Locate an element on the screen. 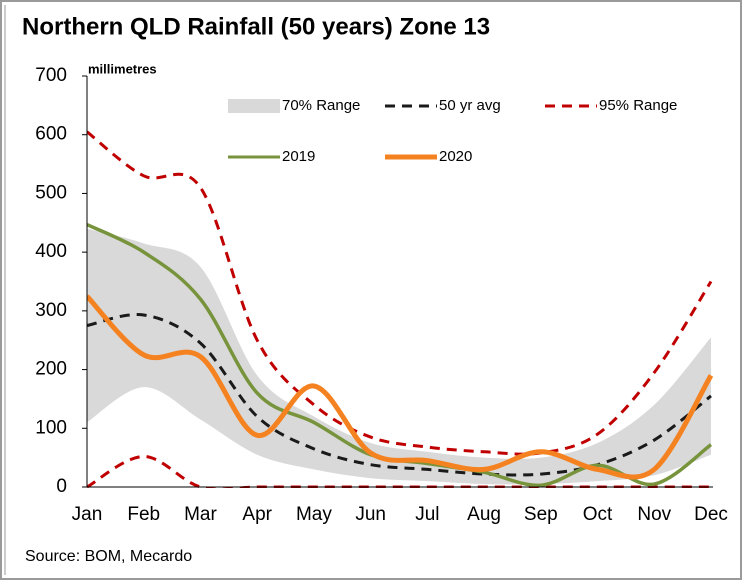 This screenshot has height=580, width=742. y-axis-label: millimetres is located at coordinates (122, 68).